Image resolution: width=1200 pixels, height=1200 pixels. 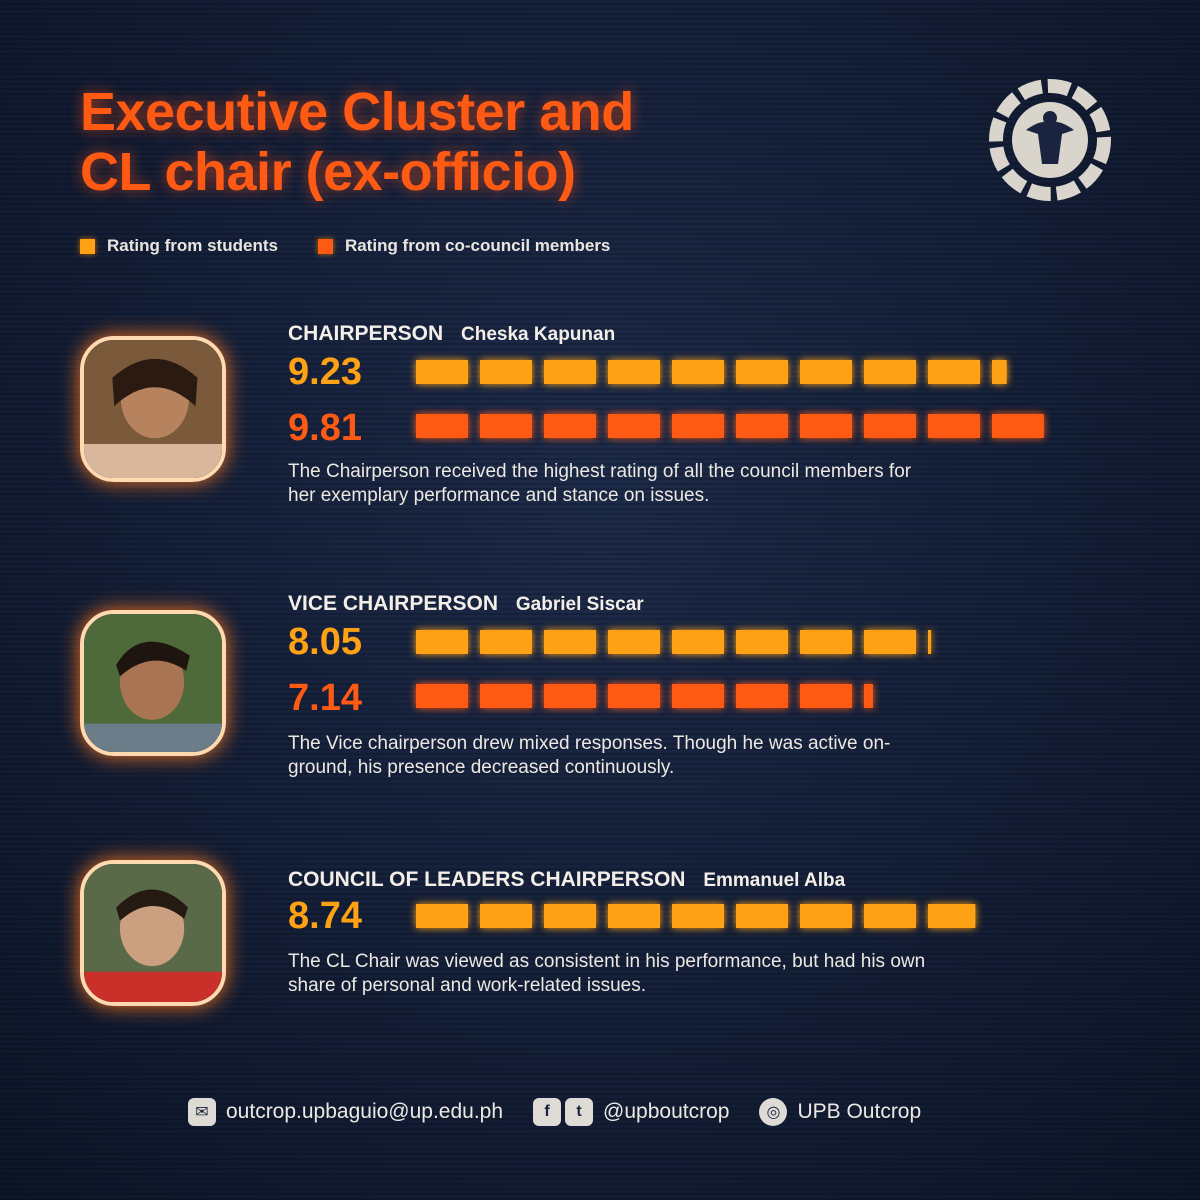 What do you see at coordinates (325, 642) in the screenshot?
I see `student-score: 8.05` at bounding box center [325, 642].